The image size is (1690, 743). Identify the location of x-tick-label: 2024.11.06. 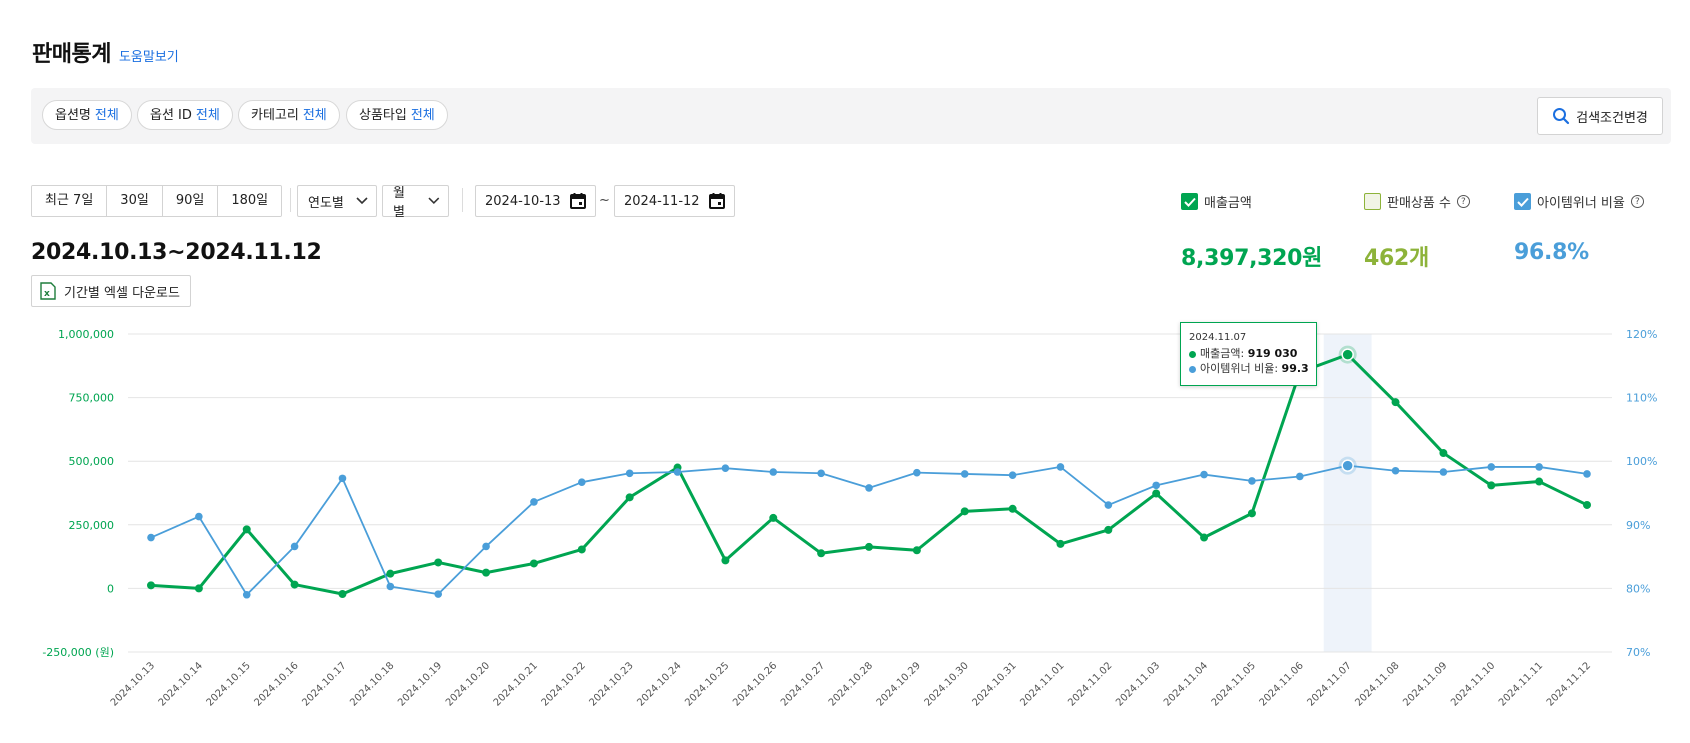
(1282, 684).